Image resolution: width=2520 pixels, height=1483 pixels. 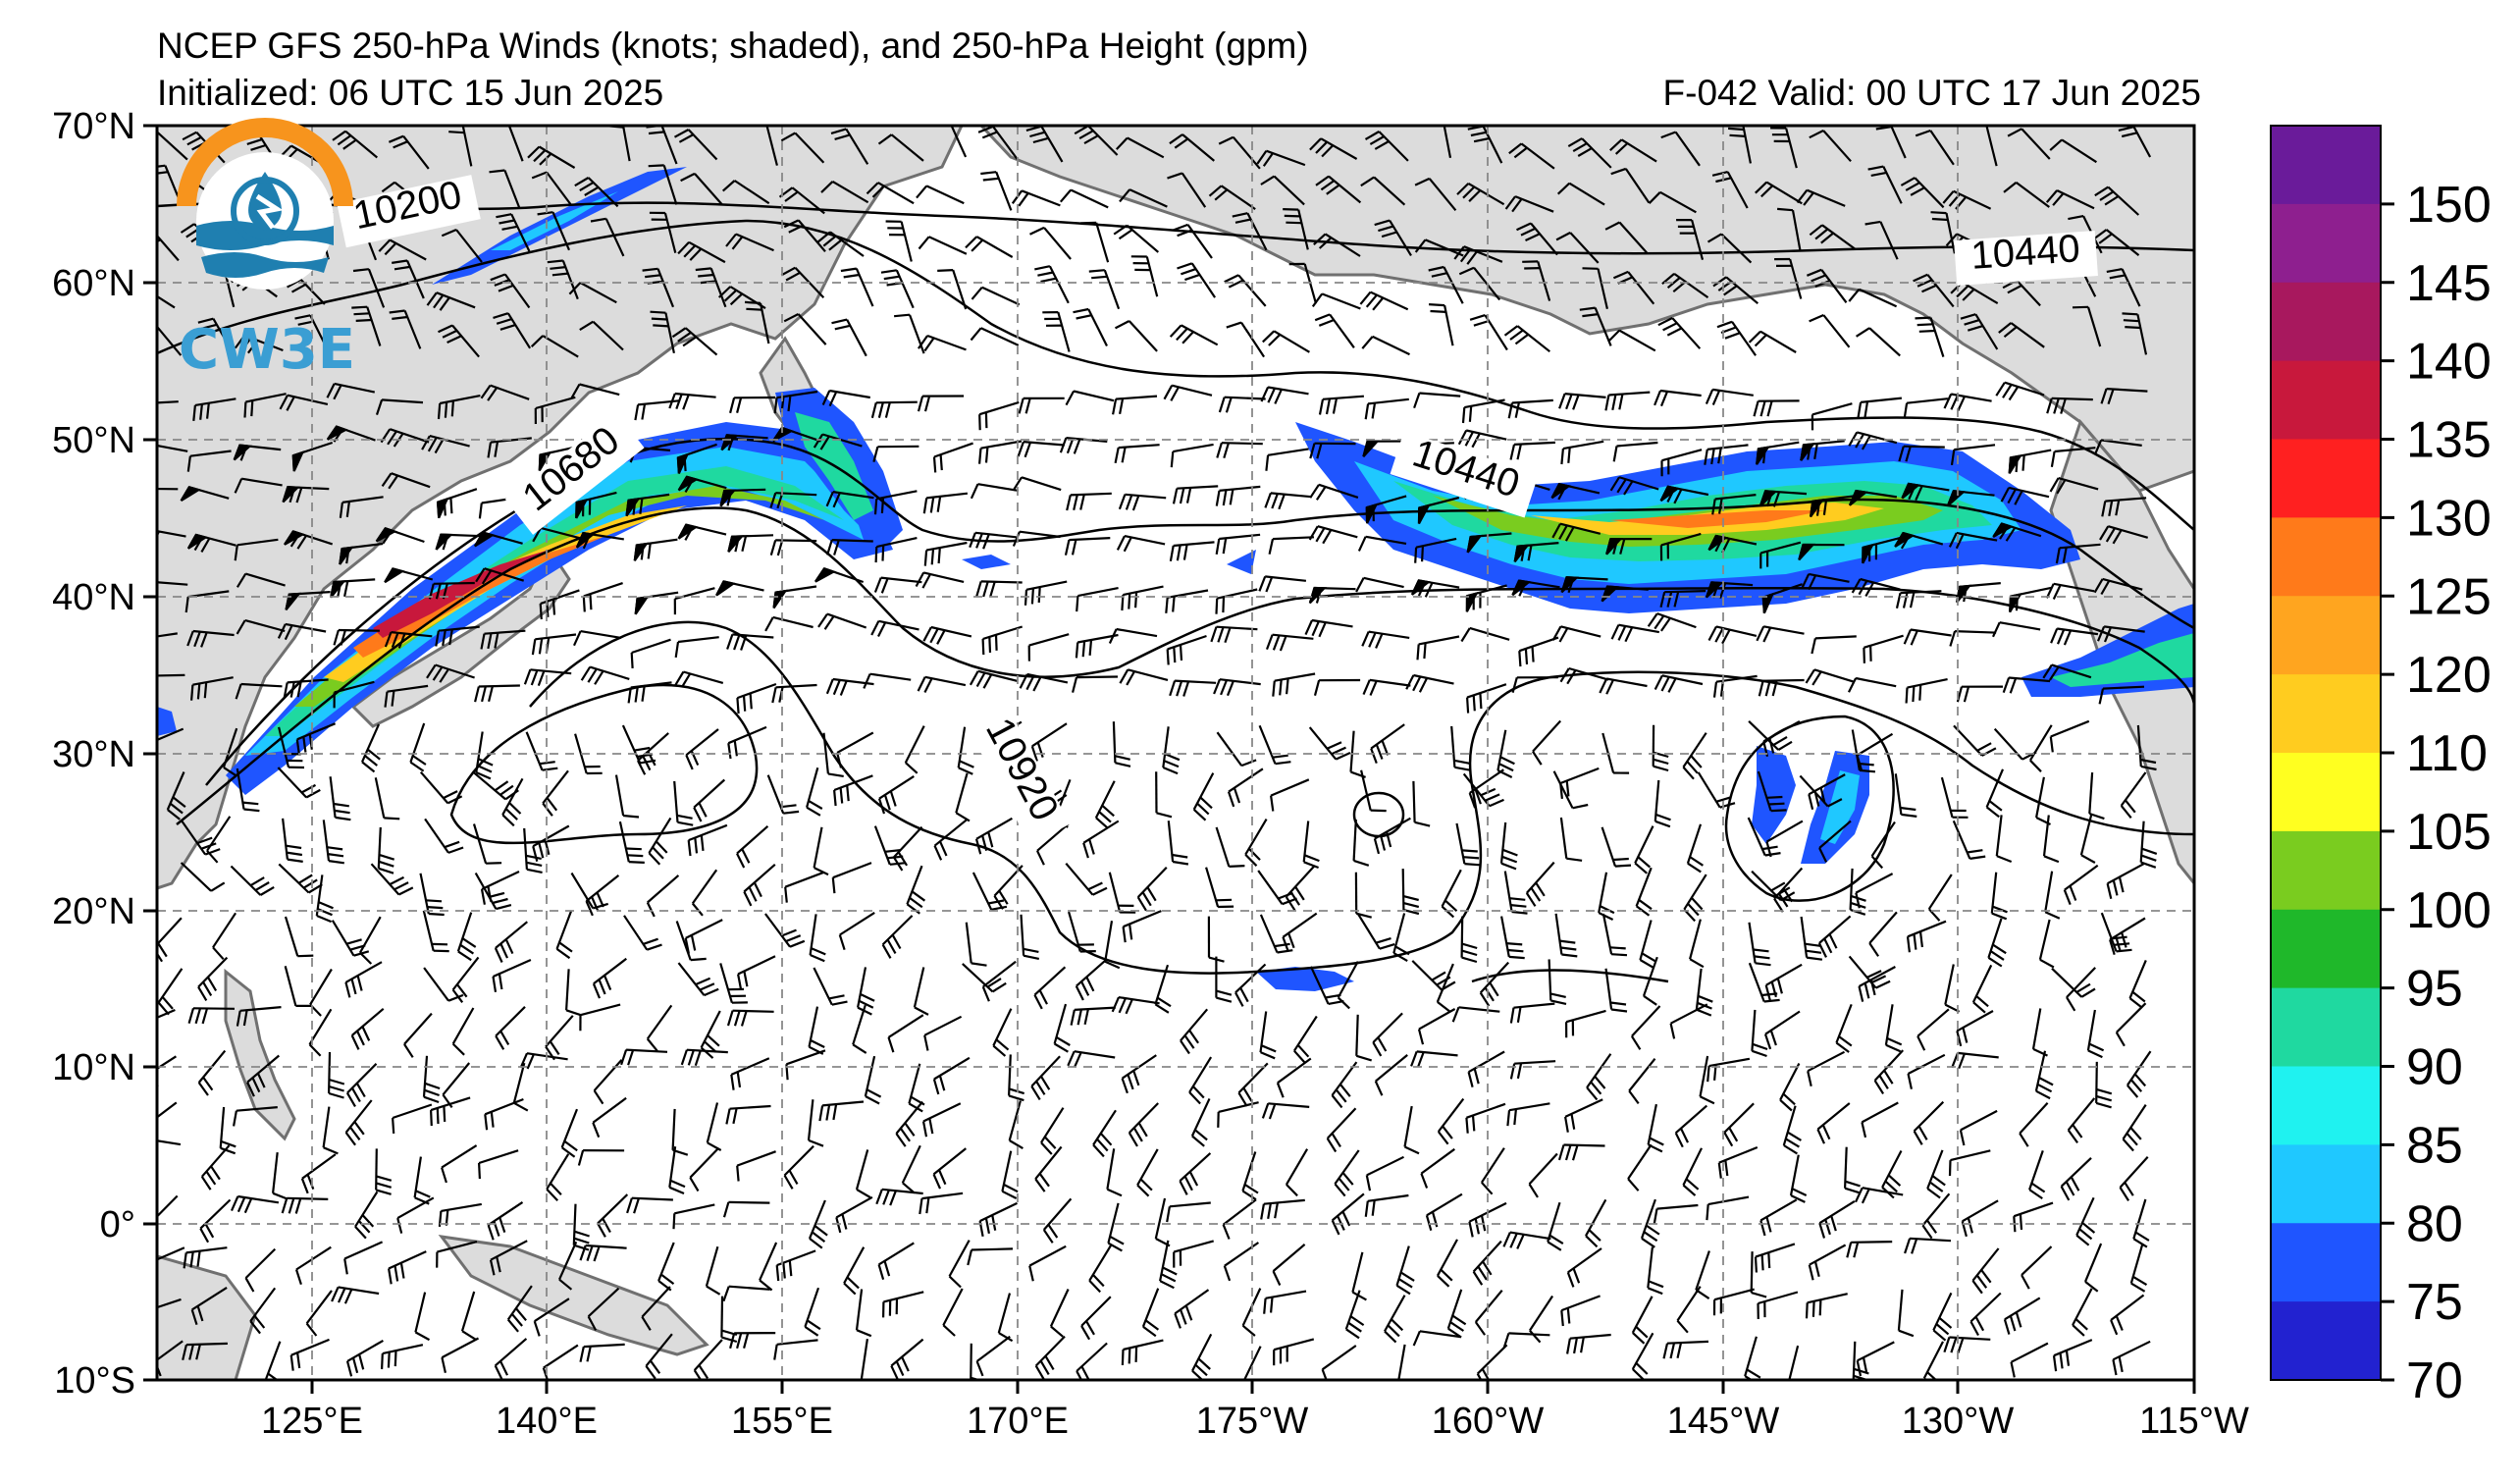 What do you see at coordinates (2326, 949) in the screenshot?
I see `colorbar-segment` at bounding box center [2326, 949].